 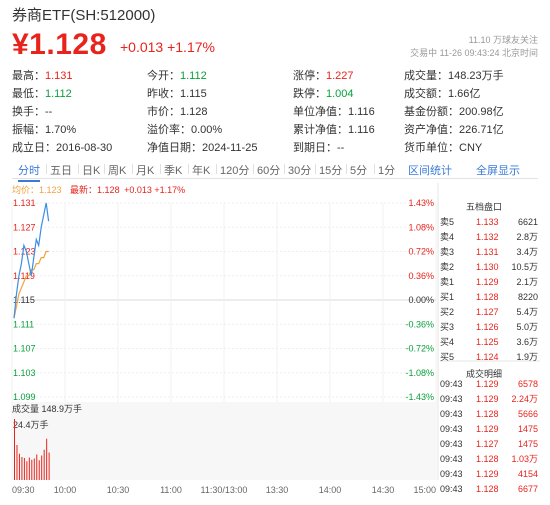 I want to click on x-axis-label: 10:00, so click(x=65, y=490).